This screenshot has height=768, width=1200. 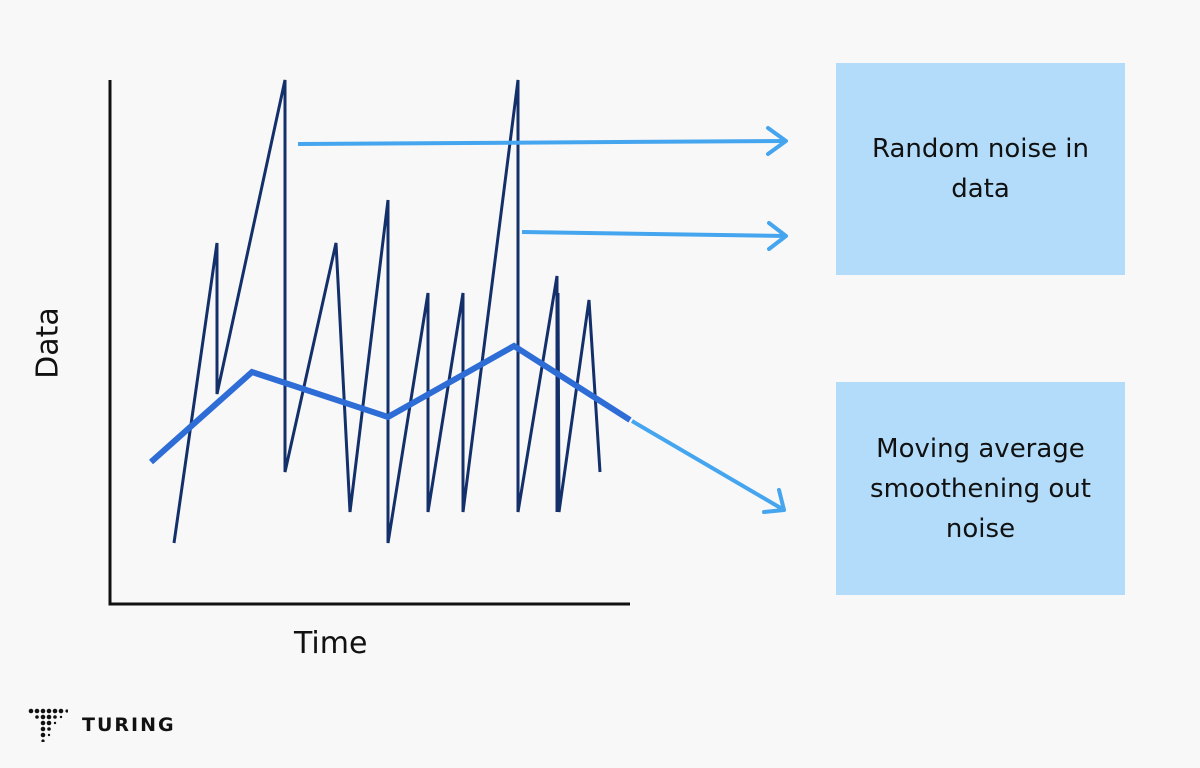 What do you see at coordinates (390, 403) in the screenshot?
I see `moving-average-line` at bounding box center [390, 403].